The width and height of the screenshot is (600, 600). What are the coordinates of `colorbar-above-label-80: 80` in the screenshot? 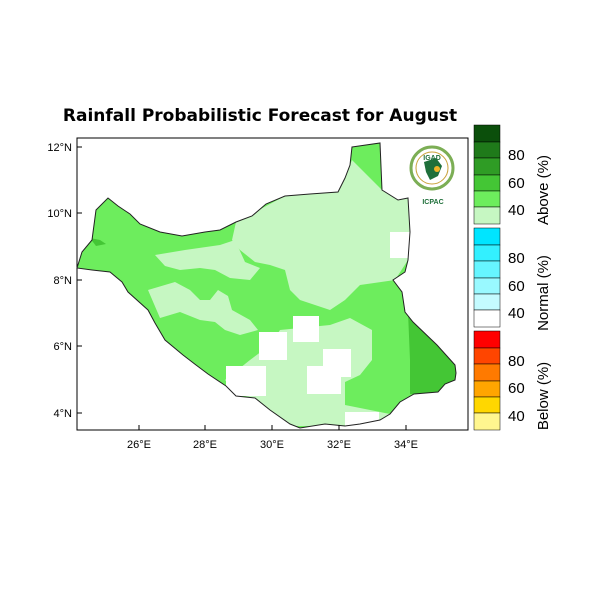 It's located at (516, 155).